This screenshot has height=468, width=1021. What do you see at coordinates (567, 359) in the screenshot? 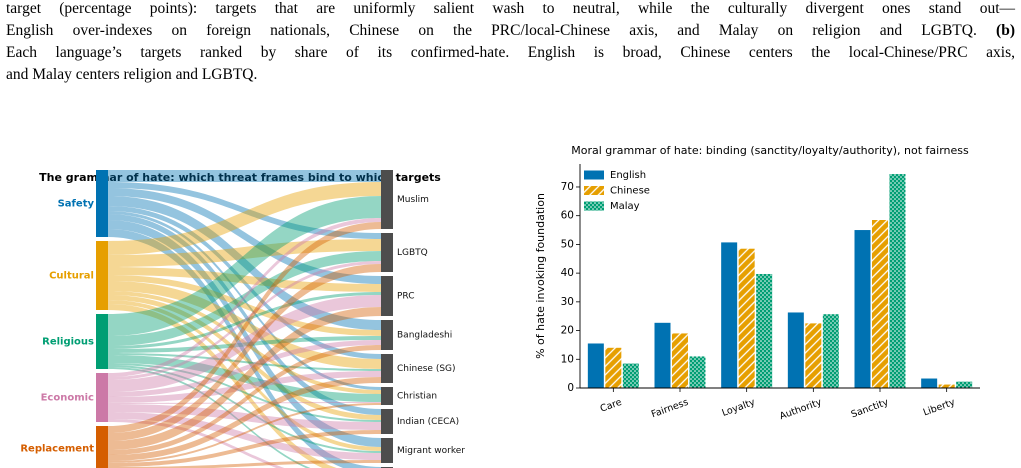
I see `y-tick-label: 10` at bounding box center [567, 359].